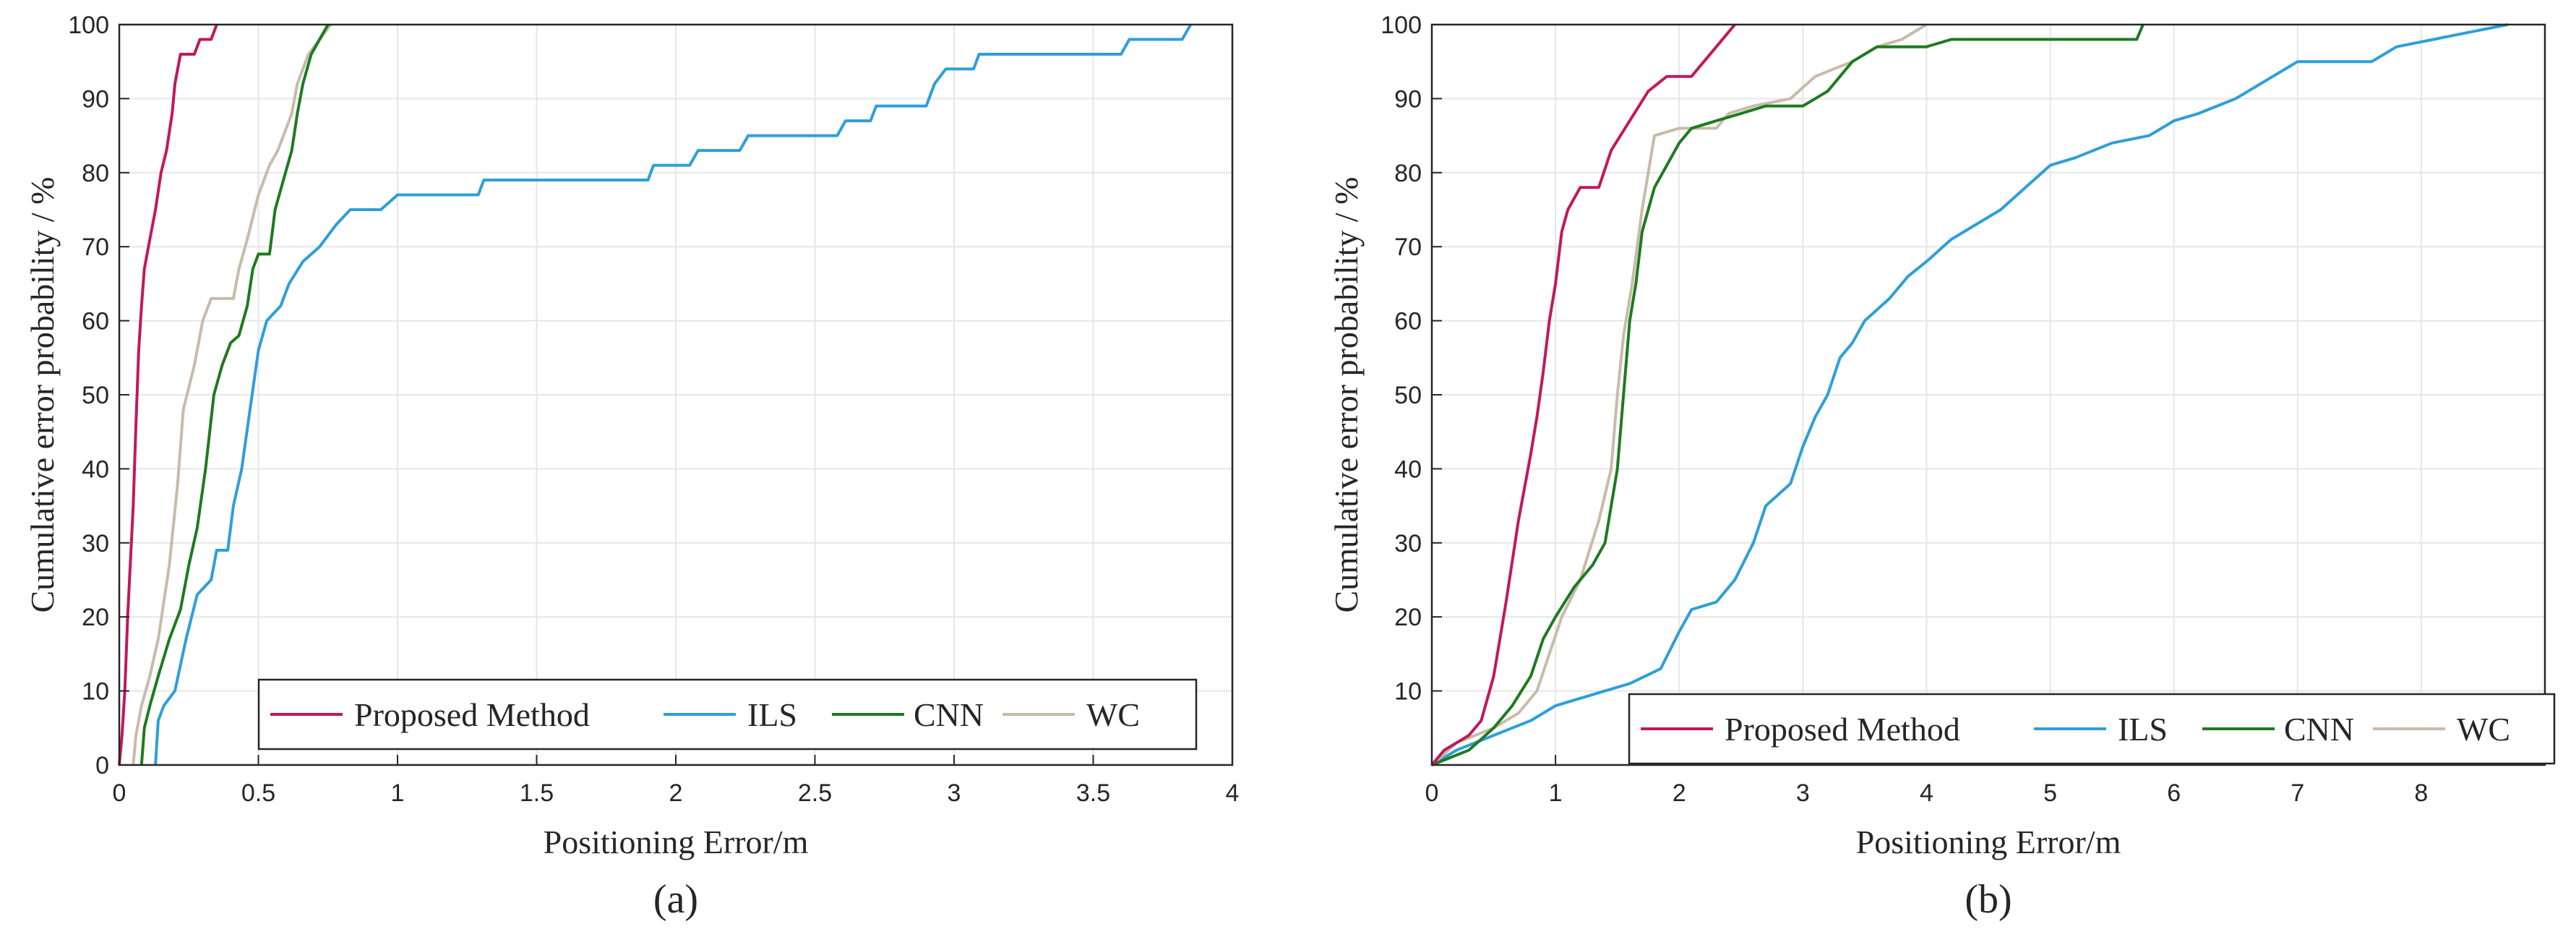 The image size is (2576, 932). Describe the element at coordinates (2421, 793) in the screenshot. I see `x-tick-label: 8` at that location.